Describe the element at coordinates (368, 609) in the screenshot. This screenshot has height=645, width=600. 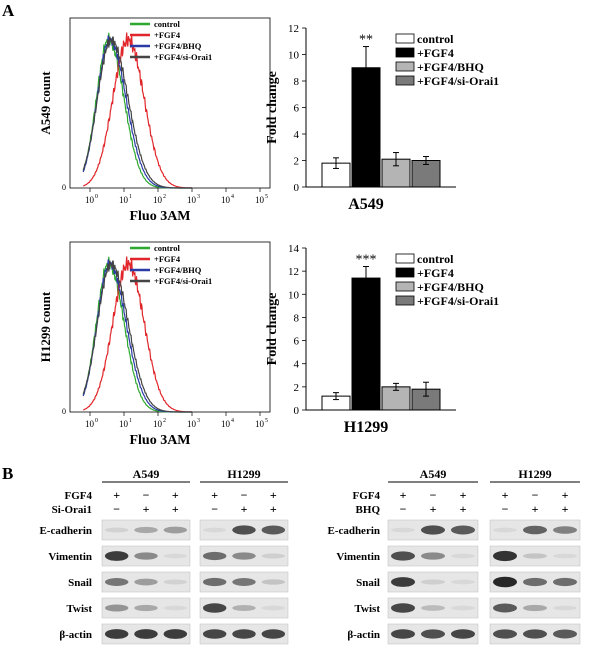
I see `protein-label: Twist` at that location.